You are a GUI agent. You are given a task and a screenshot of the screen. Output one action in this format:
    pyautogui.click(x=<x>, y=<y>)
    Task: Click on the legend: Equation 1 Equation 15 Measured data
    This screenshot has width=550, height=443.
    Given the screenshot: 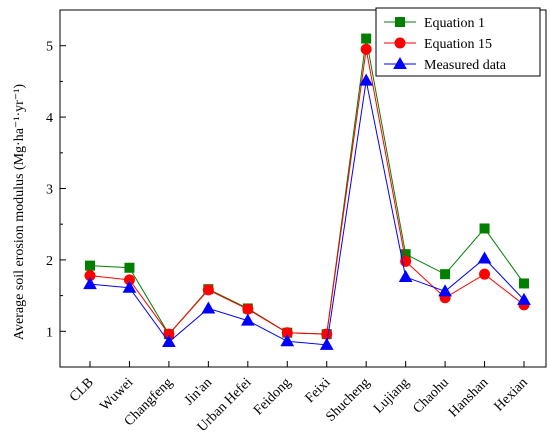 What is the action you would take?
    pyautogui.click(x=458, y=42)
    